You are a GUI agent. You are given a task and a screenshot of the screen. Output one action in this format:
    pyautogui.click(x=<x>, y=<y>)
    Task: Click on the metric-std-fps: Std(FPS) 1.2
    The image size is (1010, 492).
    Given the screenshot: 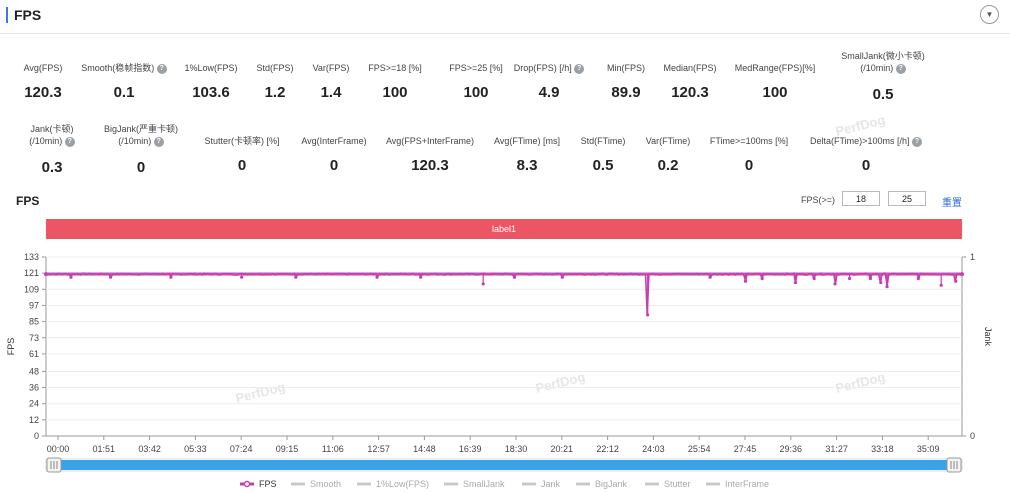 What is the action you would take?
    pyautogui.click(x=275, y=81)
    